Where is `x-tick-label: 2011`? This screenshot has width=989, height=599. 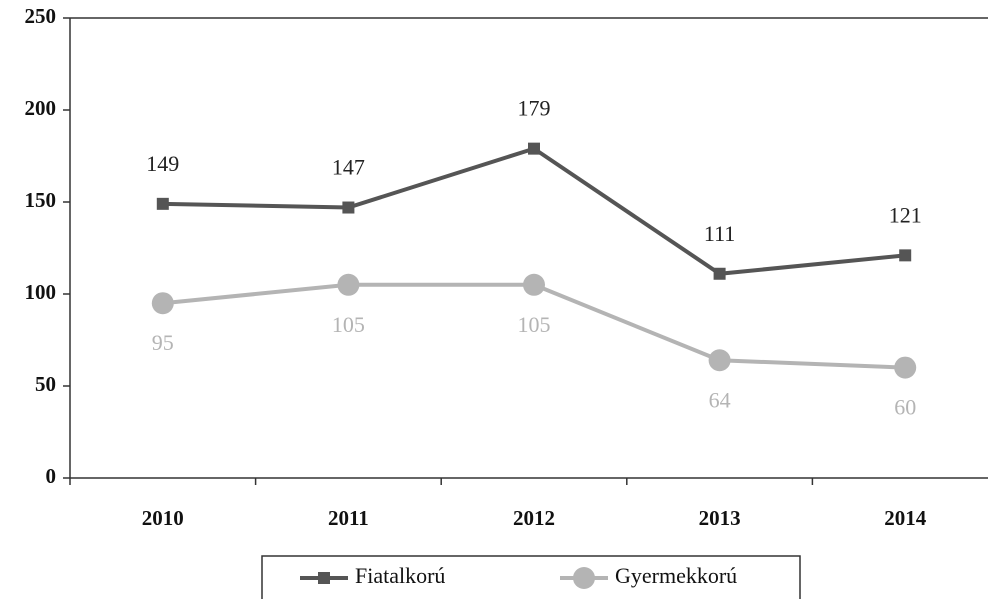 x-tick-label: 2011 is located at coordinates (348, 518).